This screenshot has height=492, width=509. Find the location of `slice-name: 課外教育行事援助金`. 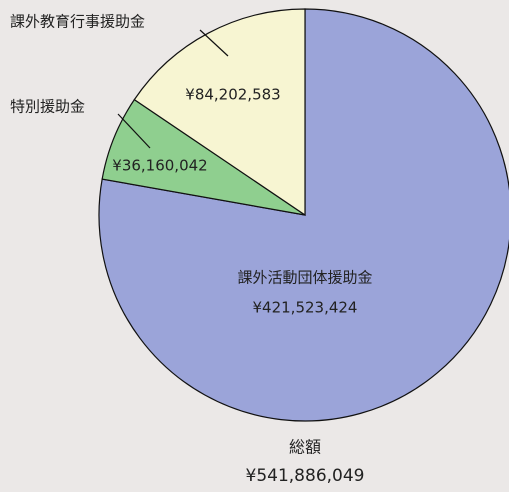

slice-name: 課外教育行事援助金 is located at coordinates (77, 22).